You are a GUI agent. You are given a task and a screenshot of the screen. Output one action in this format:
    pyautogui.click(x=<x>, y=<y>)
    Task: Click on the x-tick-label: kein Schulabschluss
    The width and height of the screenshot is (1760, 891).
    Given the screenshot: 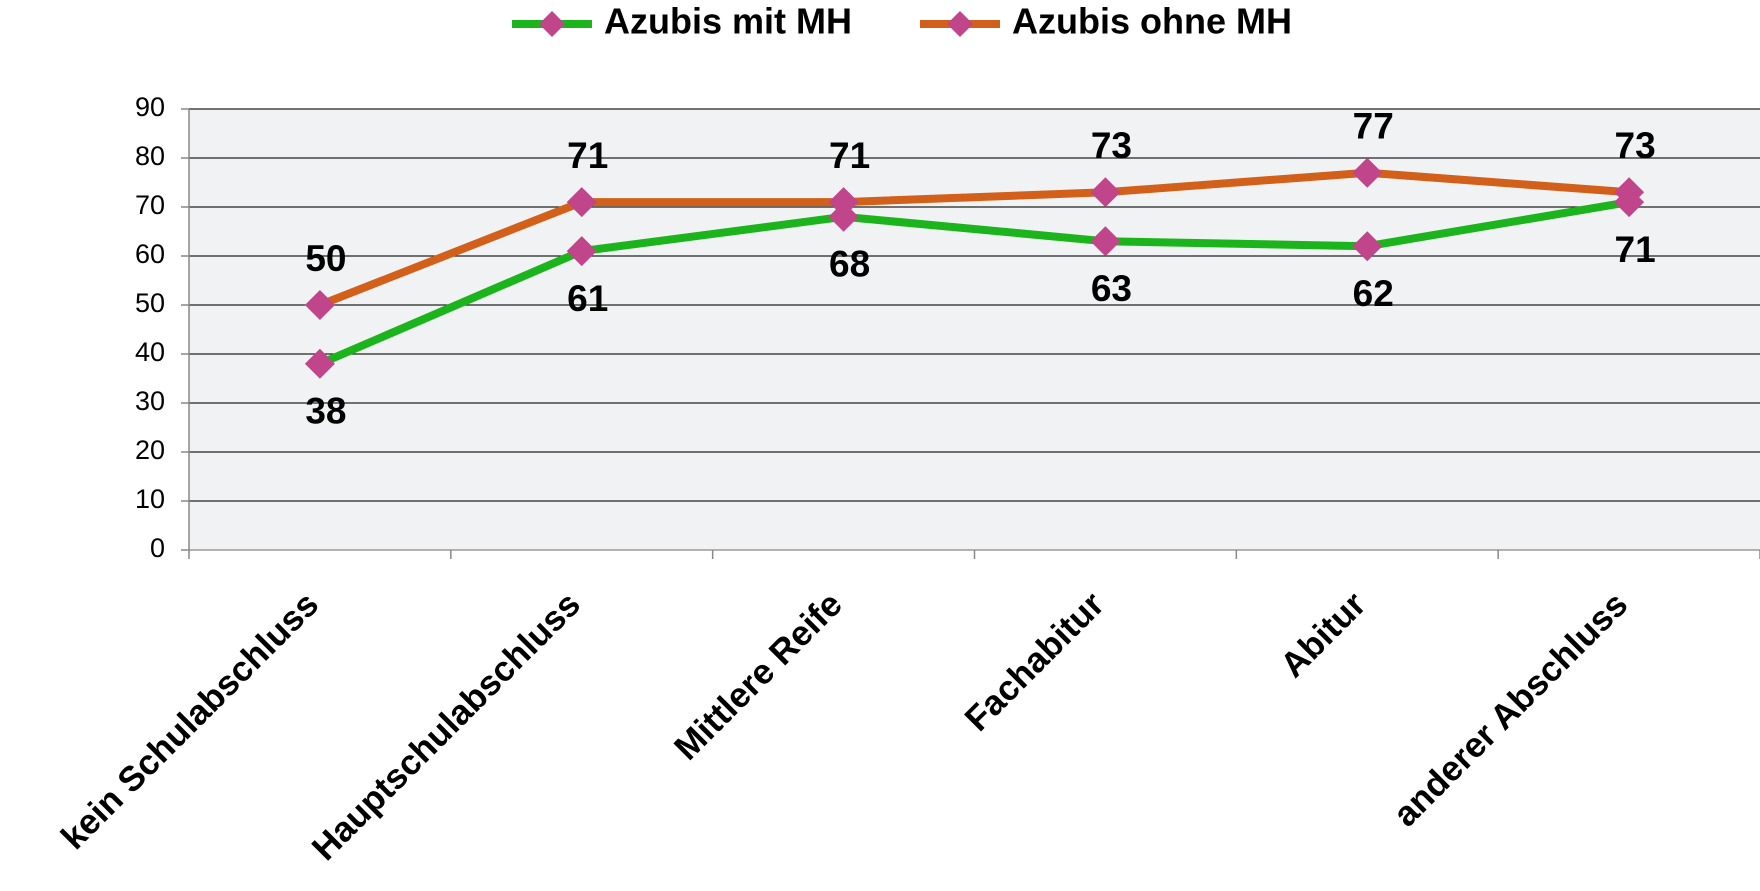 What is the action you would take?
    pyautogui.click(x=190, y=721)
    